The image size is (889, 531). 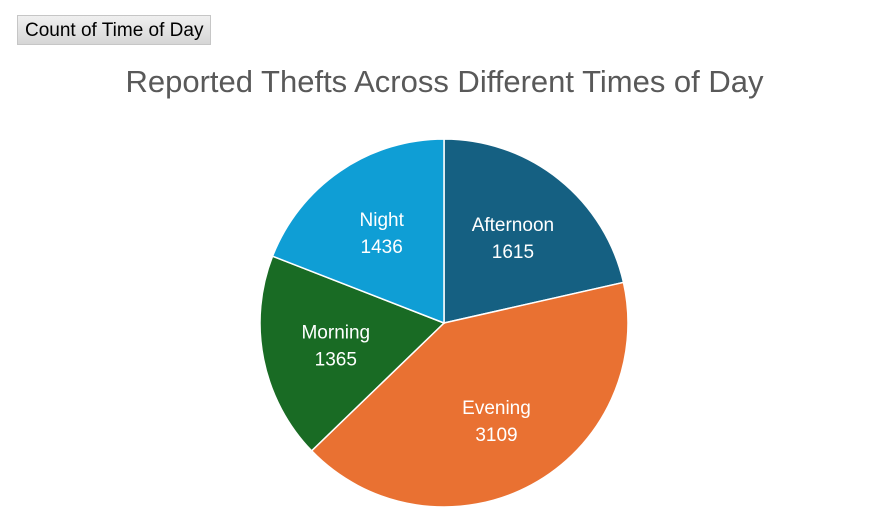 What do you see at coordinates (513, 252) in the screenshot?
I see `slice-value-label-afternoon: 1615` at bounding box center [513, 252].